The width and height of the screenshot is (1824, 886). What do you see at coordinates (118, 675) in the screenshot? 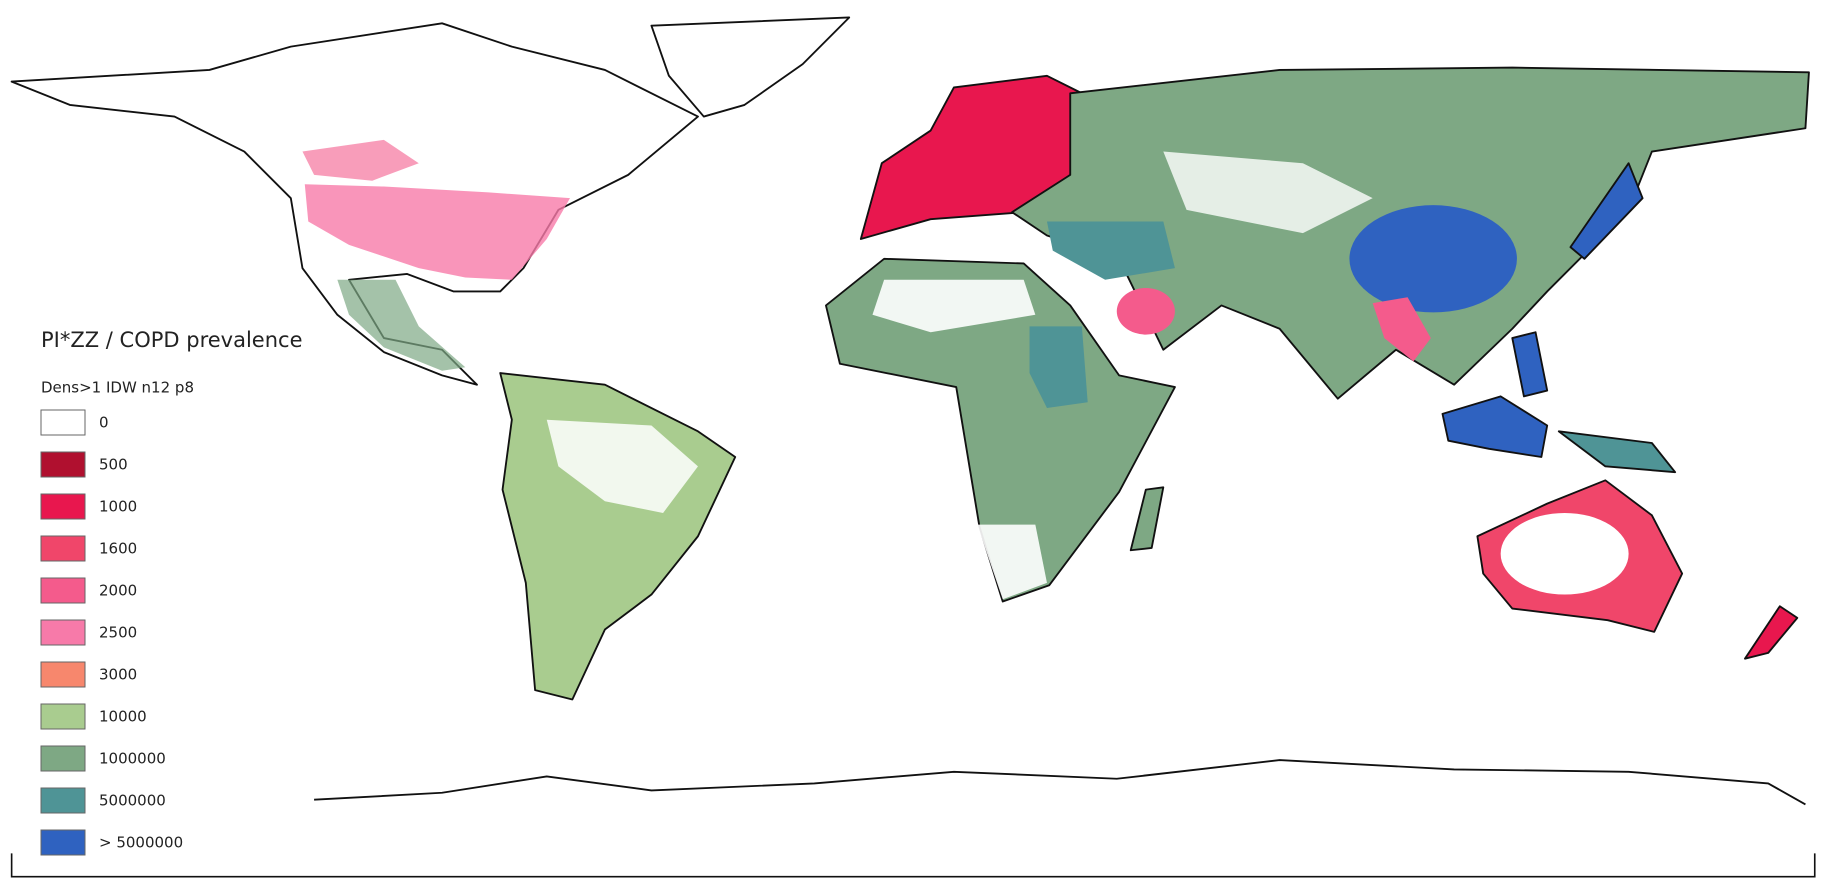
I see `legend-label: 3000` at bounding box center [118, 675].